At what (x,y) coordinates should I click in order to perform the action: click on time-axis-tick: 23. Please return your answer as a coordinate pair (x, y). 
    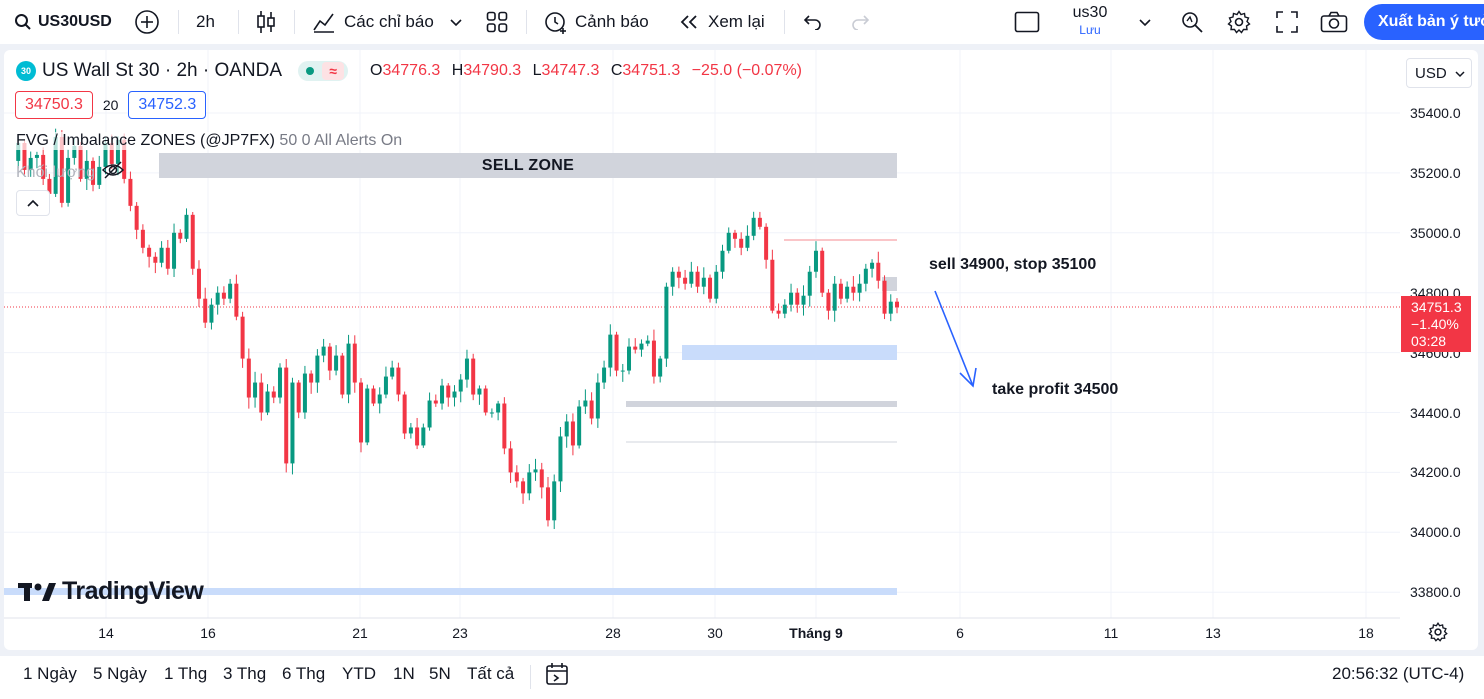
    Looking at the image, I should click on (460, 633).